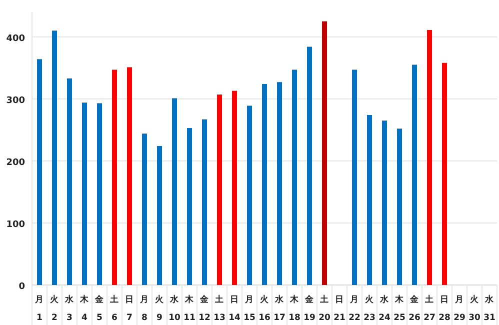 Image resolution: width=499 pixels, height=325 pixels. Describe the element at coordinates (490, 308) in the screenshot. I see `x-tick-label: 水 31` at that location.